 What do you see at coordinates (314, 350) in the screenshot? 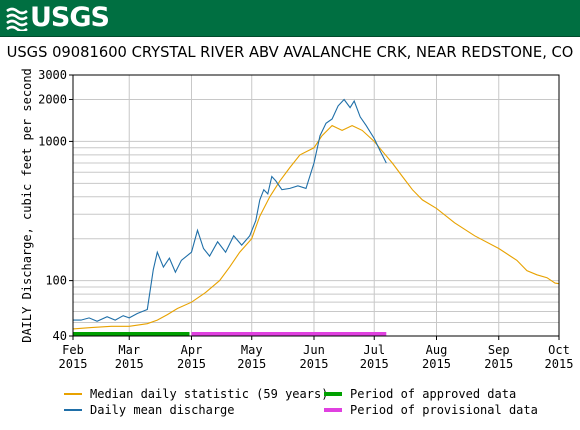
I see `x-tick-label: Jun` at bounding box center [314, 350].